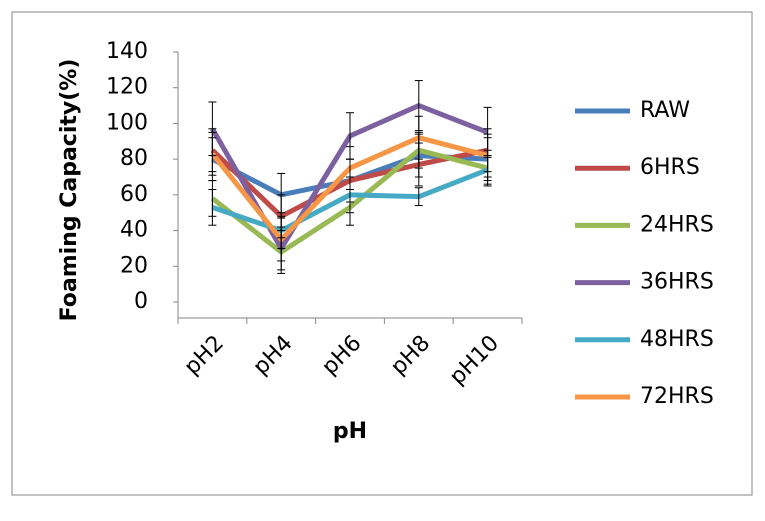 The image size is (765, 521). What do you see at coordinates (677, 224) in the screenshot?
I see `legend-label: 24HRS` at bounding box center [677, 224].